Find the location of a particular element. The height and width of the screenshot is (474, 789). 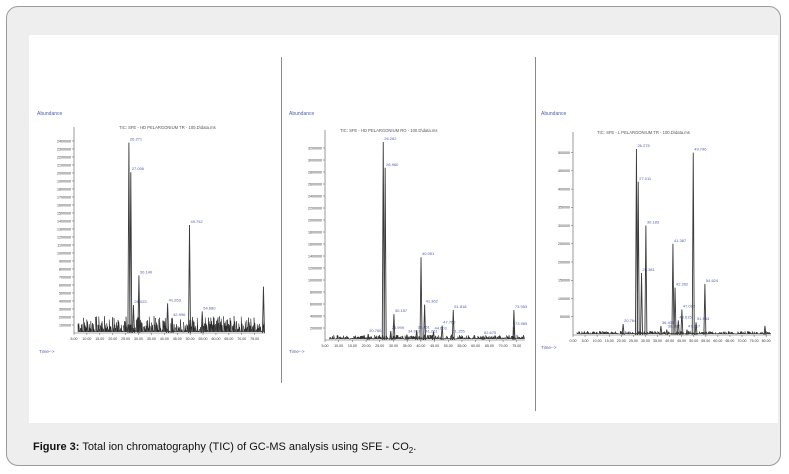

peak-label: 28.023 is located at coordinates (140, 301).